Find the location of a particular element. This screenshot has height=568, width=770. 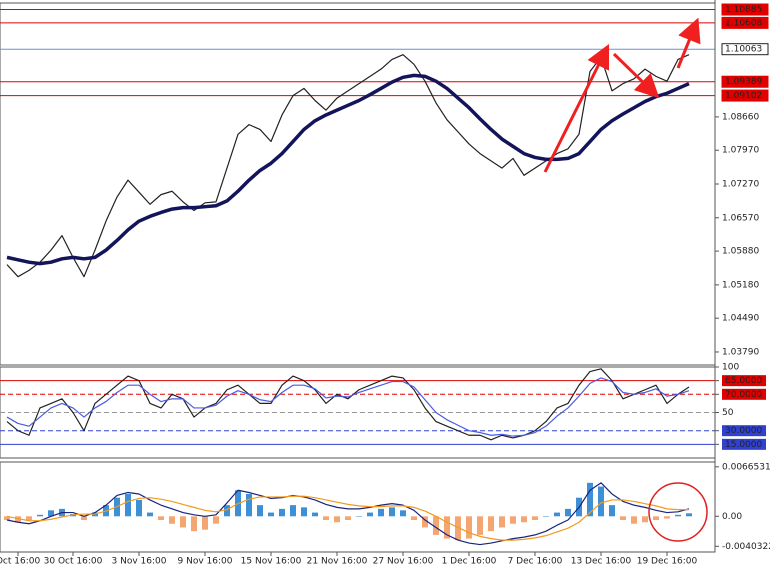

y-tick-label: -0.0040322 is located at coordinates (746, 547).